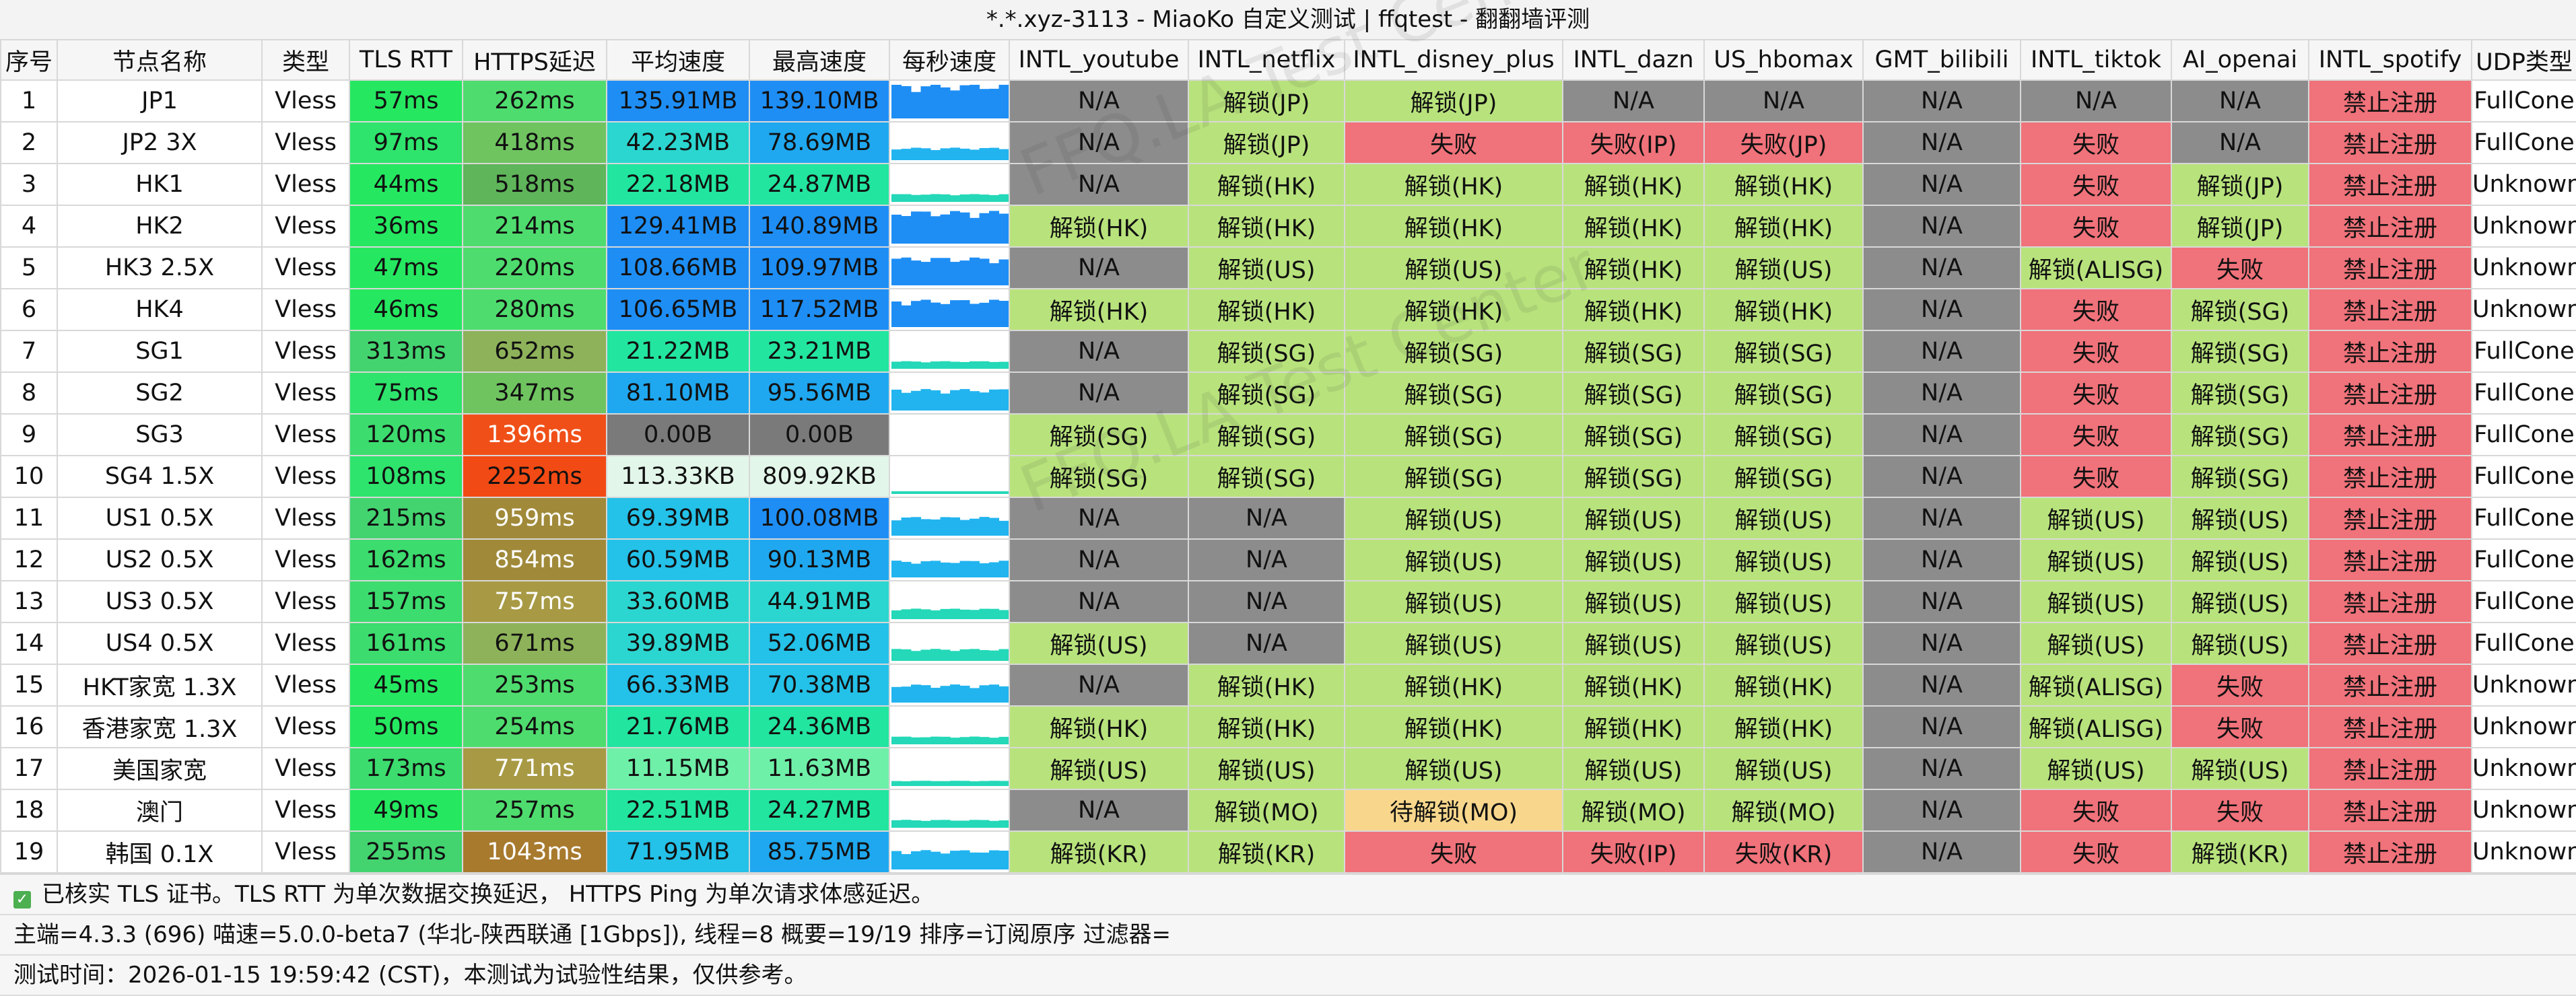  What do you see at coordinates (2523, 60) in the screenshot?
I see `column-header: UDP类型` at bounding box center [2523, 60].